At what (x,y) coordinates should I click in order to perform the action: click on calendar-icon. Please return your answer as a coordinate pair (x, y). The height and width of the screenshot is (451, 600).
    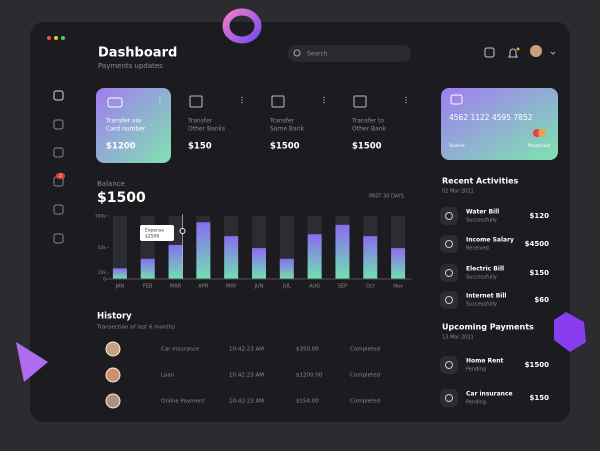
    Looking at the image, I should click on (489, 52).